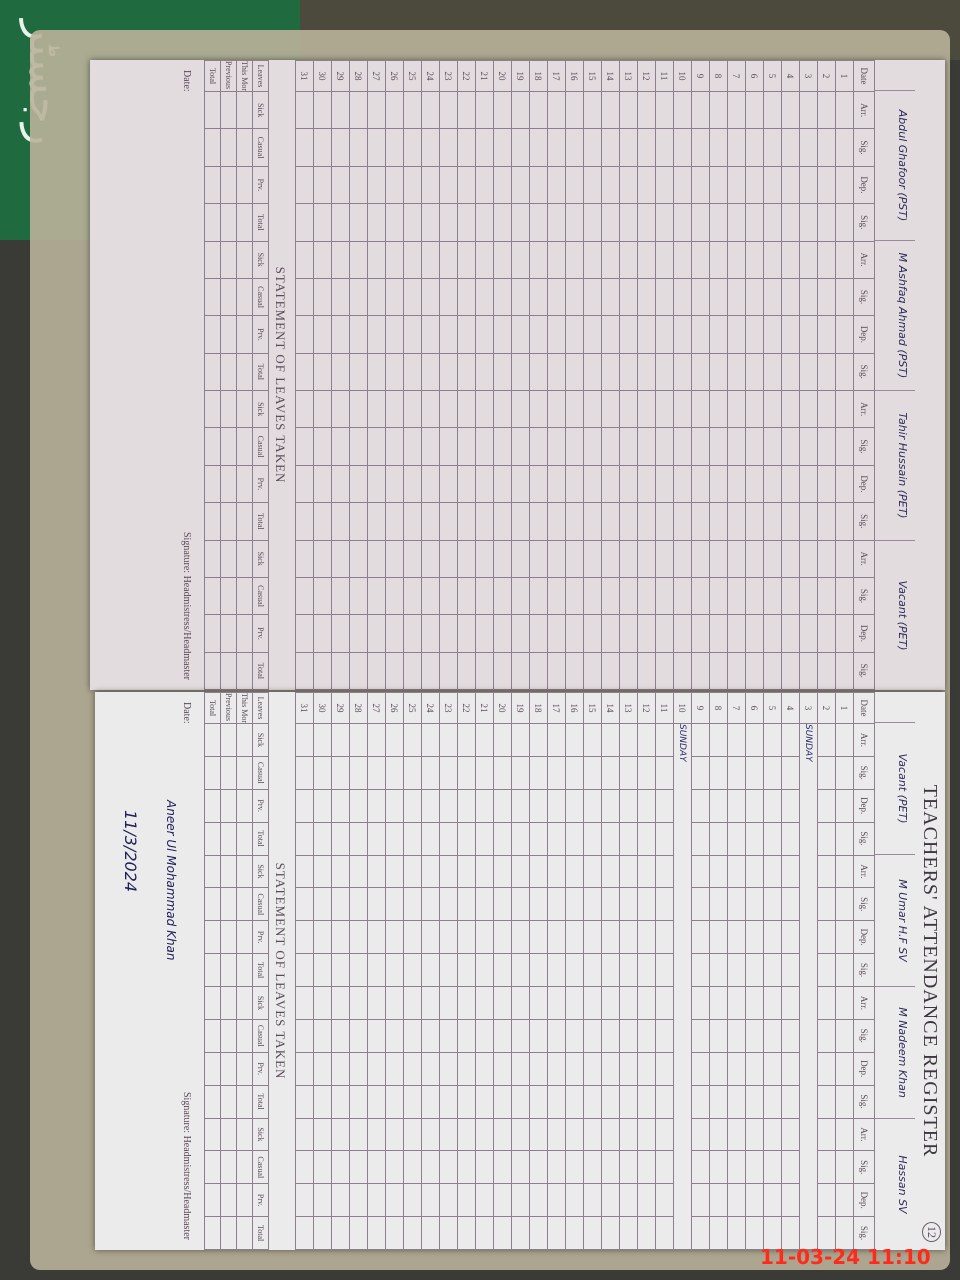  I want to click on leaves-row-label: This Month, so click(244, 708).